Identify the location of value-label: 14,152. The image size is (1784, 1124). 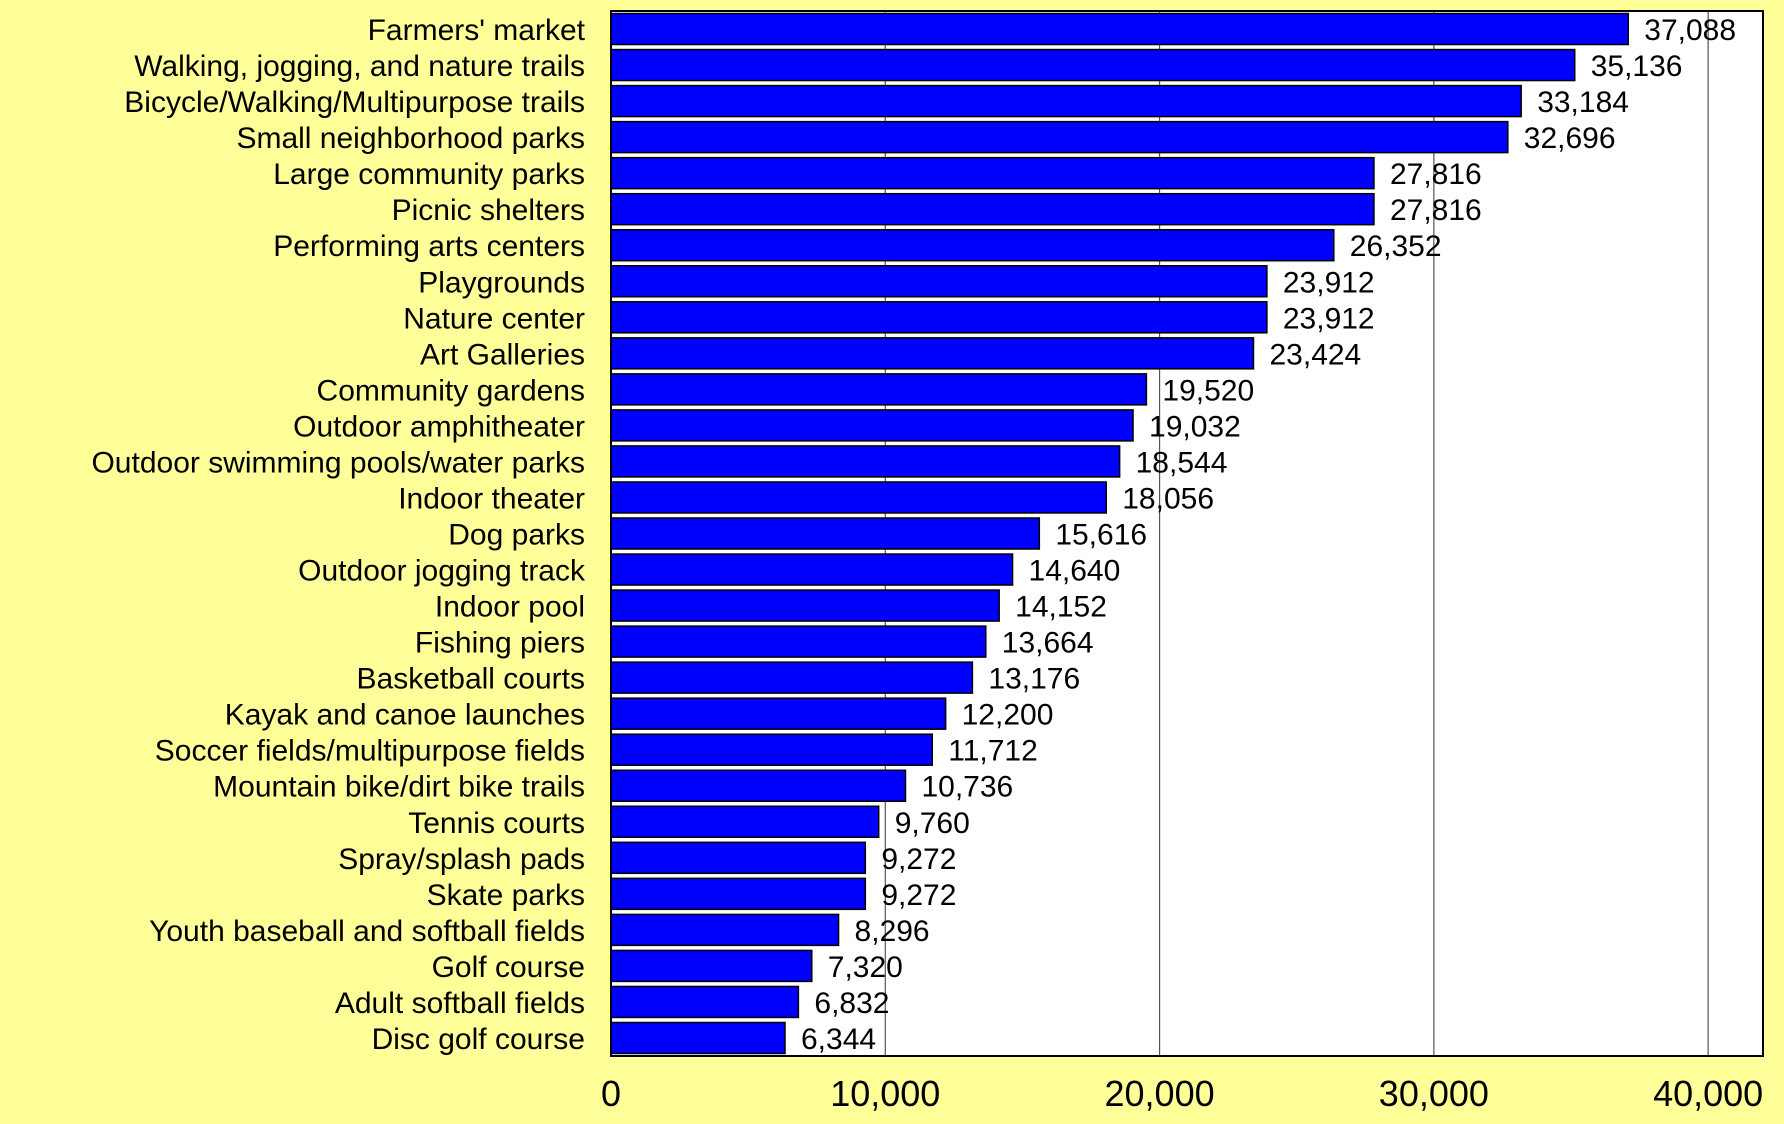
(1061, 607).